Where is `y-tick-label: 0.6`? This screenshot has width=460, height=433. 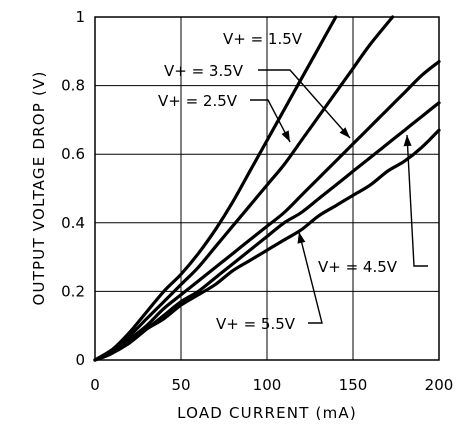 y-tick-label: 0.6 is located at coordinates (73, 154).